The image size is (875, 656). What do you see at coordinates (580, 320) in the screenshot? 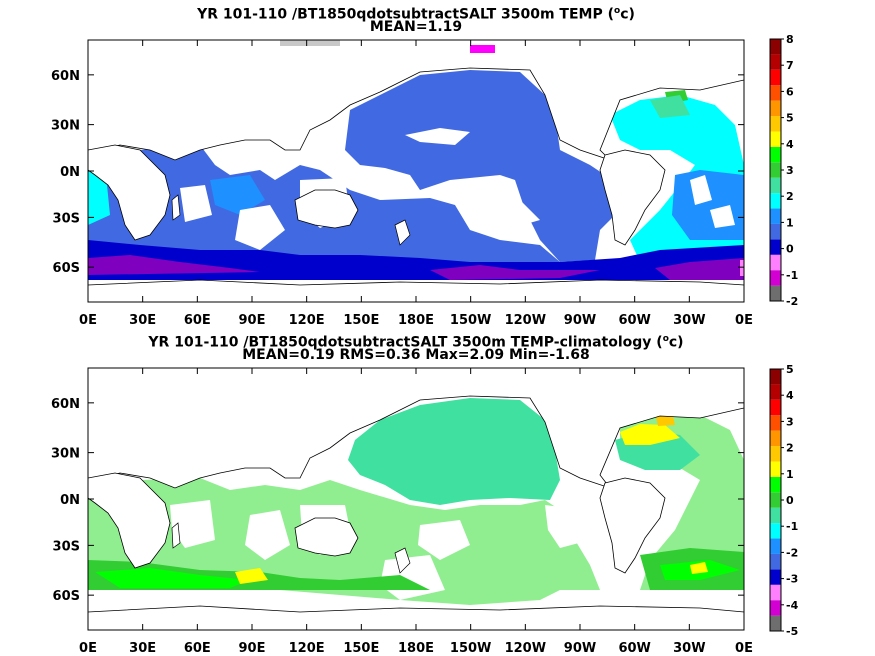
I see `lon-label: 90W` at bounding box center [580, 320].